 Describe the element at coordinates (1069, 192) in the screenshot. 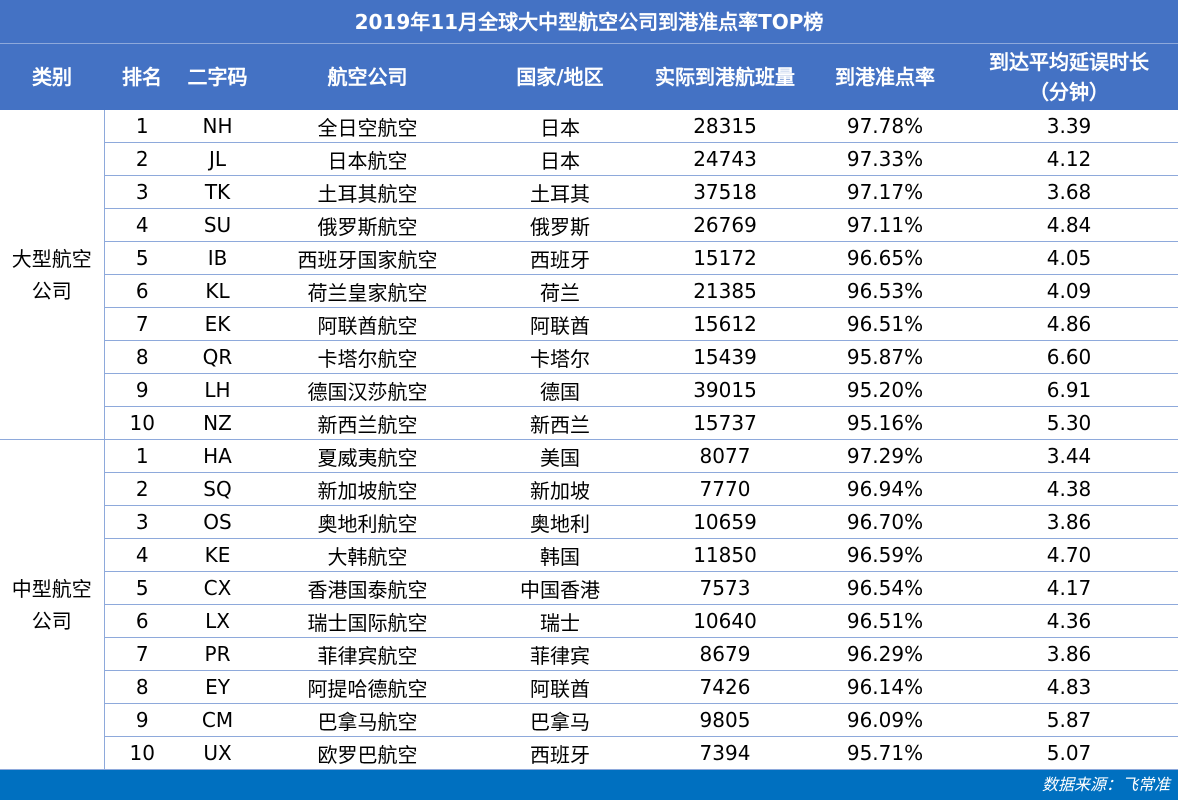

I see `avg-delay-cell: 3.68` at that location.